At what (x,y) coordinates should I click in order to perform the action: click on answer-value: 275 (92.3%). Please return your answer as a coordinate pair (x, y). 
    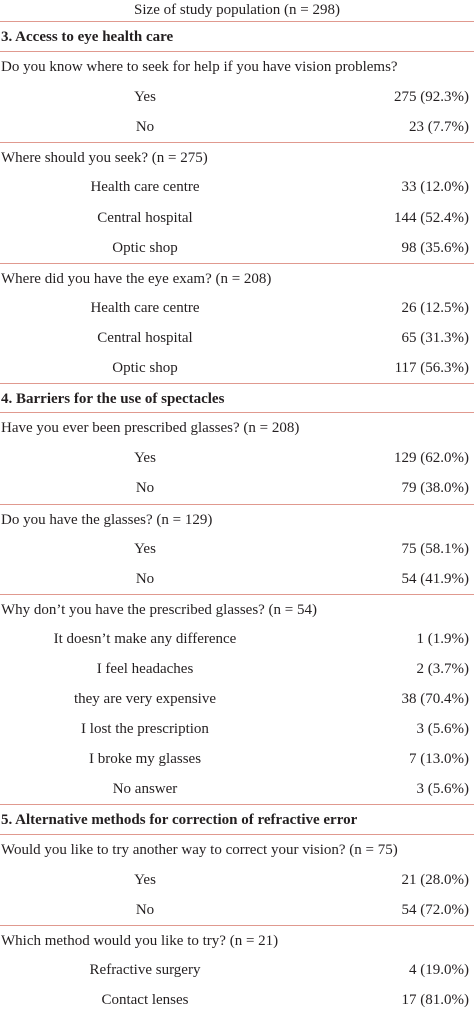
    Looking at the image, I should click on (431, 97).